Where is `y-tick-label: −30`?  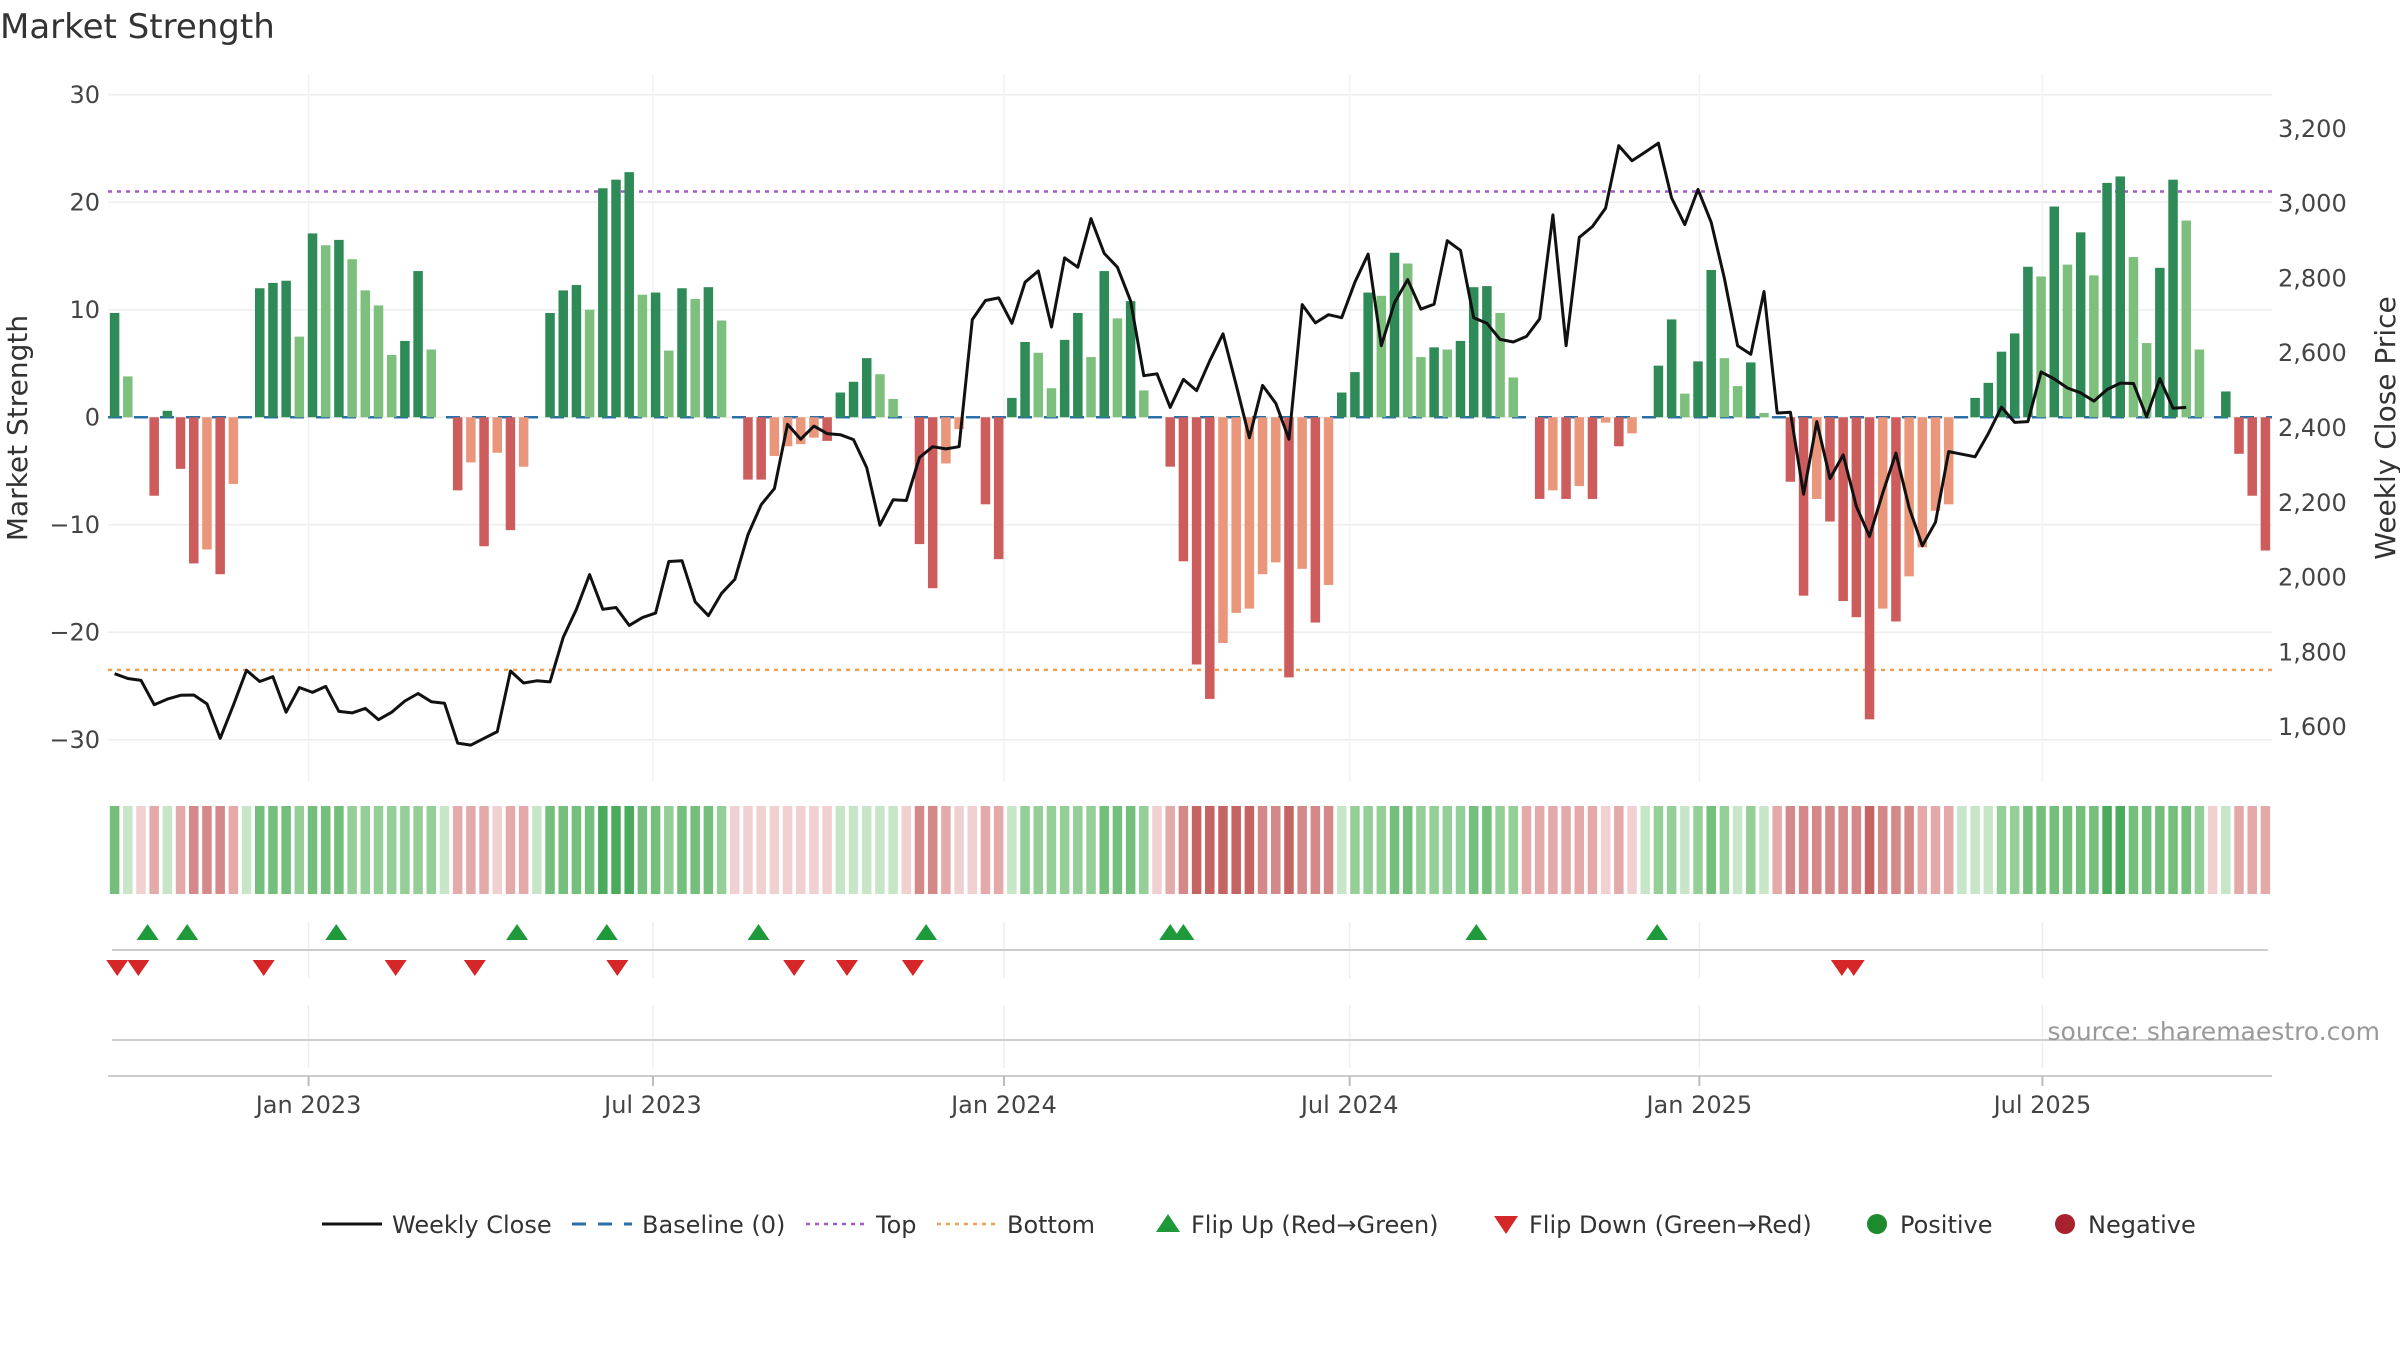 y-tick-label: −30 is located at coordinates (74, 740).